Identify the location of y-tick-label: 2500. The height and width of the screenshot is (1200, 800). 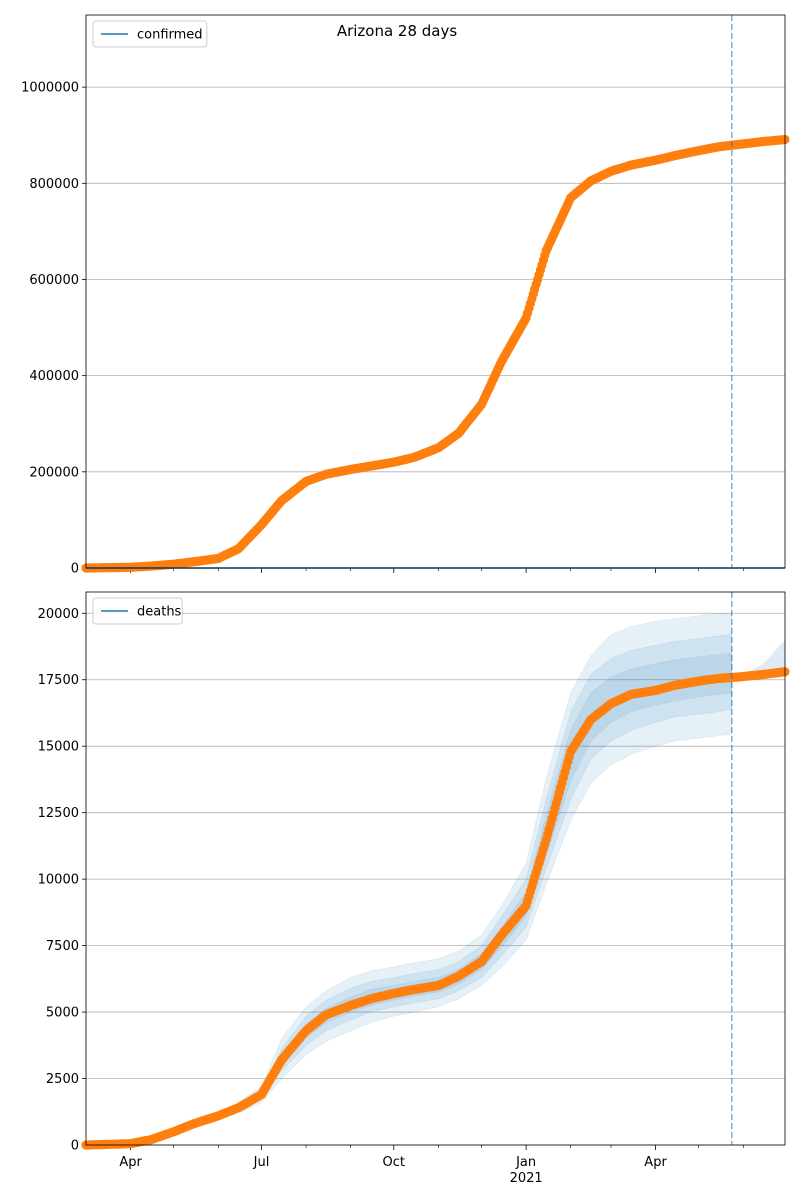
(62, 1079).